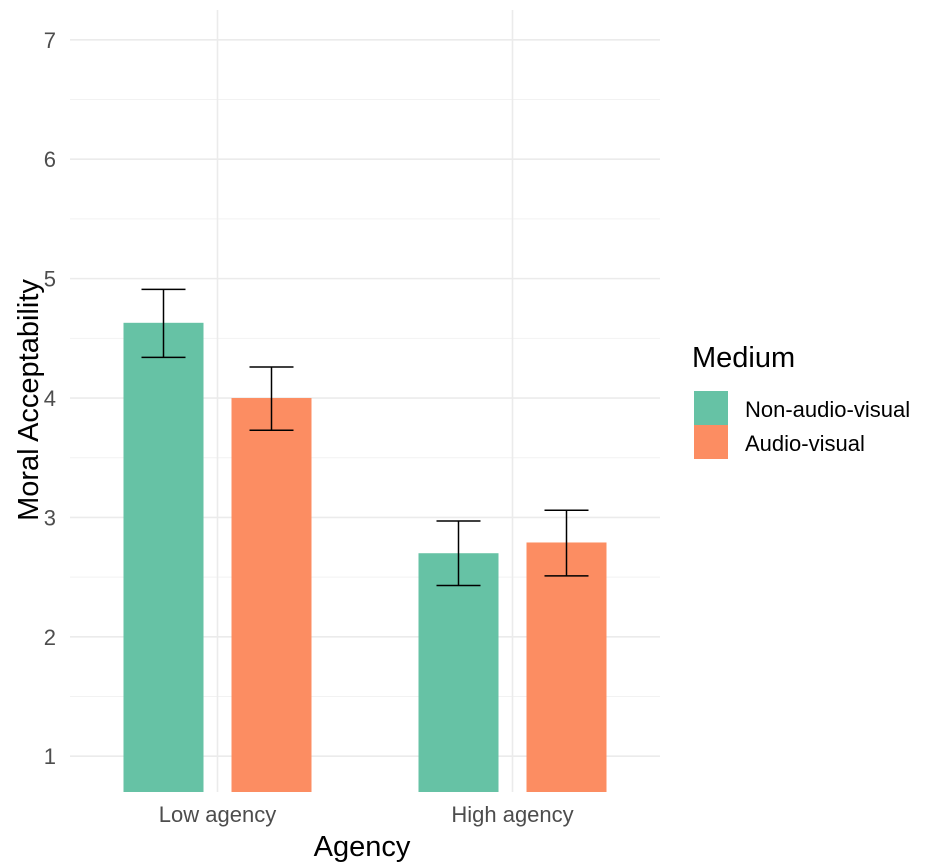 Image resolution: width=940 pixels, height=866 pixels. I want to click on legend-item: Non-audio-visual, so click(802, 408).